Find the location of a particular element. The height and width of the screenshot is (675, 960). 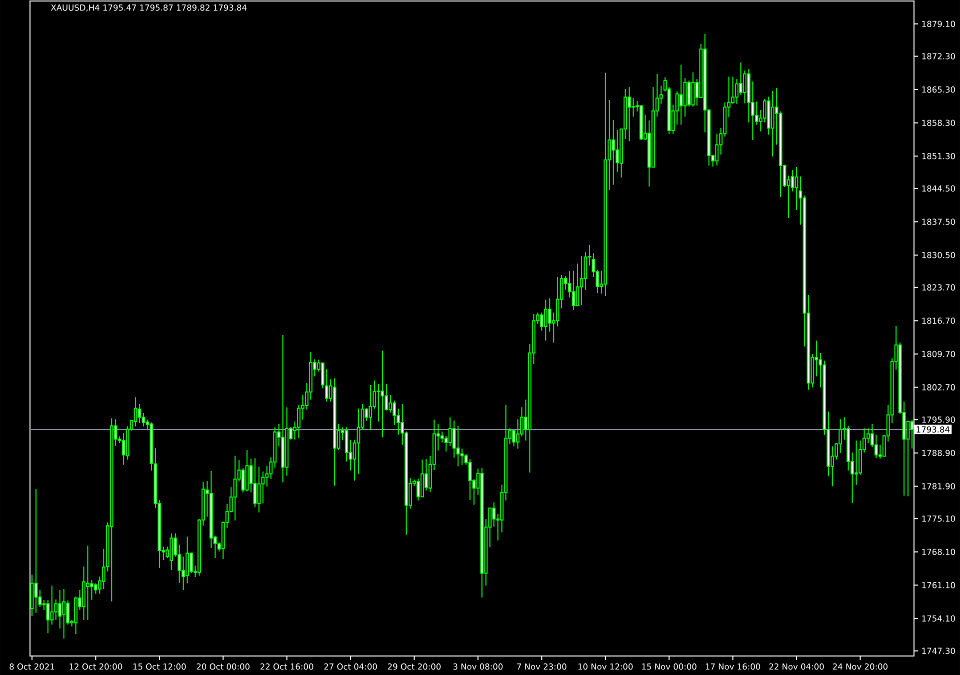

x-tick-label: 10 Nov 12:00 is located at coordinates (605, 666).